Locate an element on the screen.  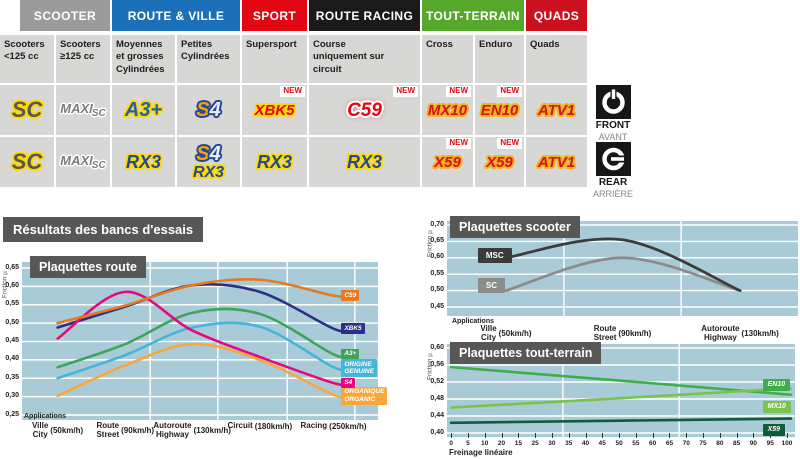
series-line-X59 is located at coordinates (621, 421).